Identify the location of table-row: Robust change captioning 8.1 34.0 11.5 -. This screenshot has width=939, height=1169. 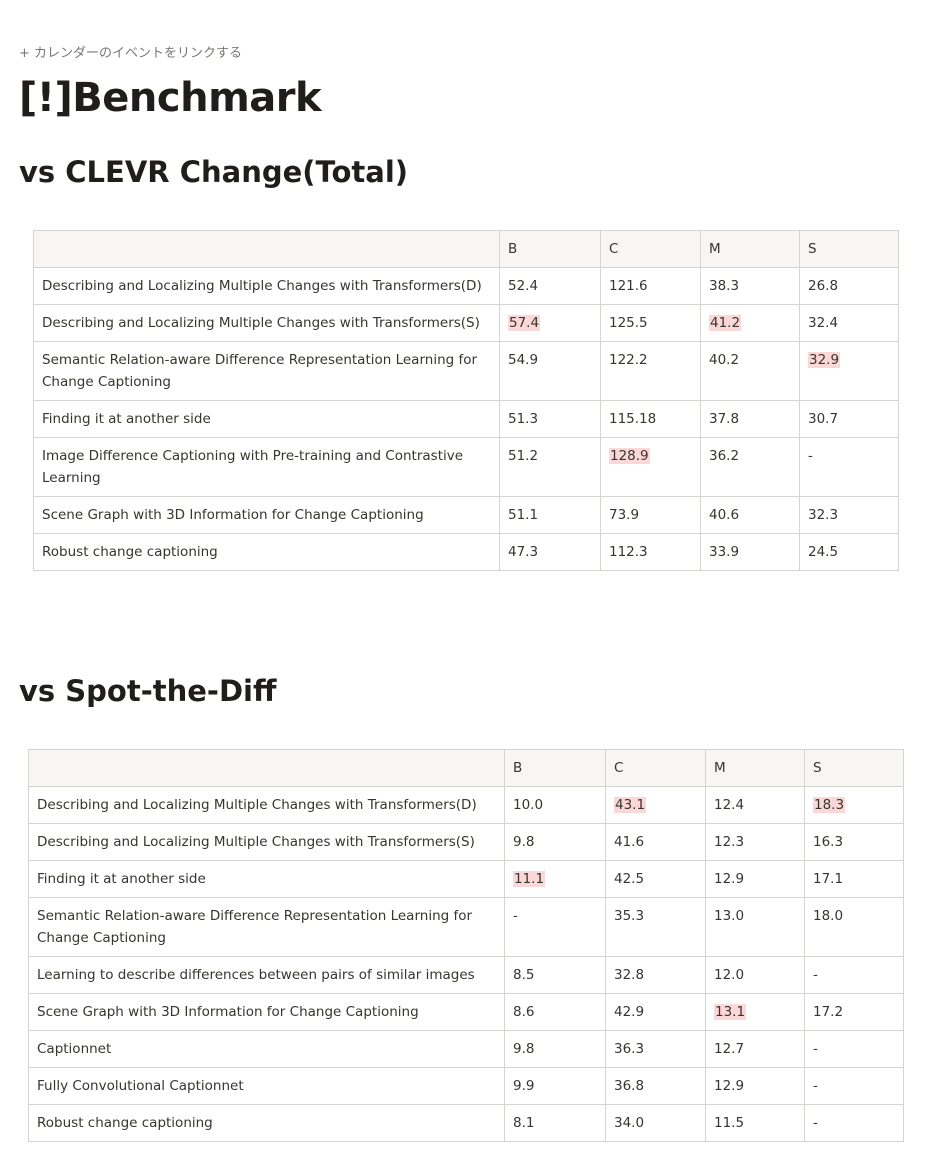
(466, 1123).